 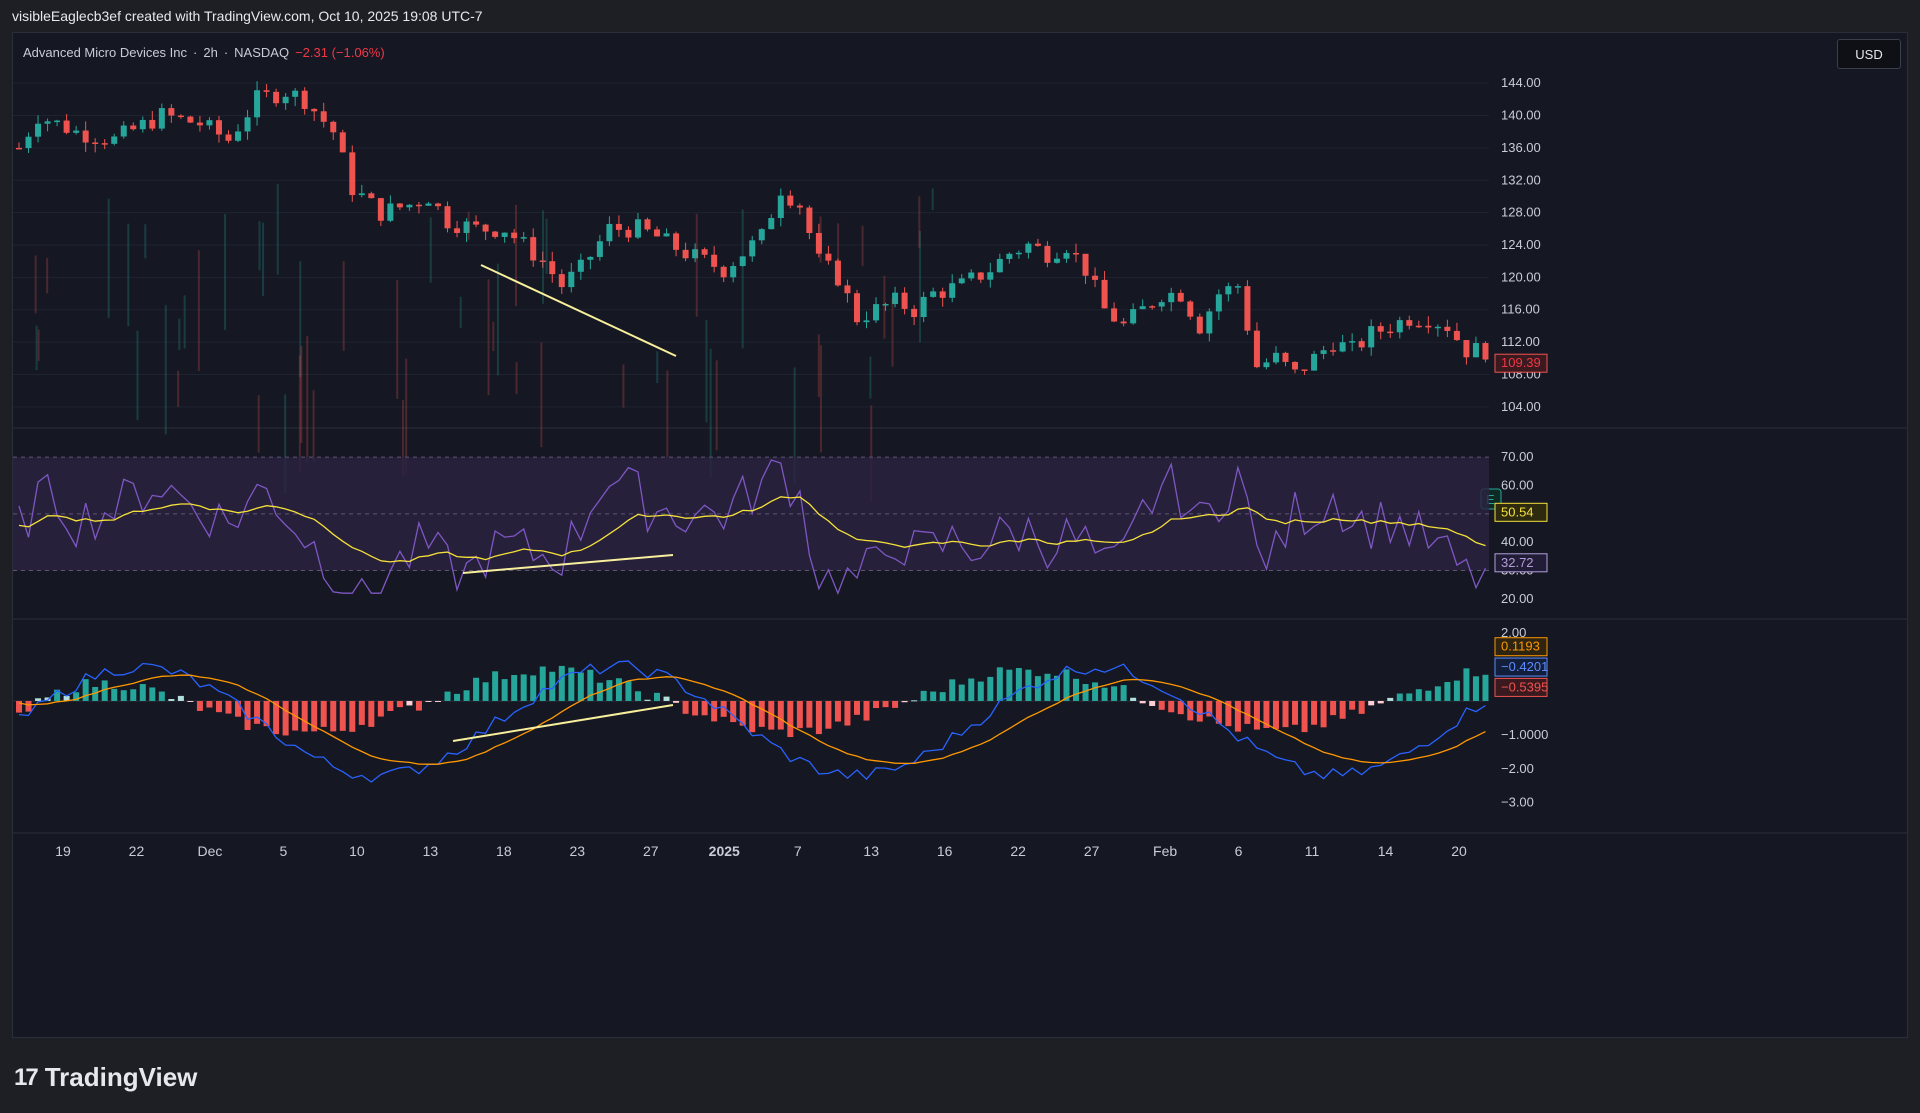 What do you see at coordinates (121, 1077) in the screenshot?
I see `tradingview-wordmark: TradingView` at bounding box center [121, 1077].